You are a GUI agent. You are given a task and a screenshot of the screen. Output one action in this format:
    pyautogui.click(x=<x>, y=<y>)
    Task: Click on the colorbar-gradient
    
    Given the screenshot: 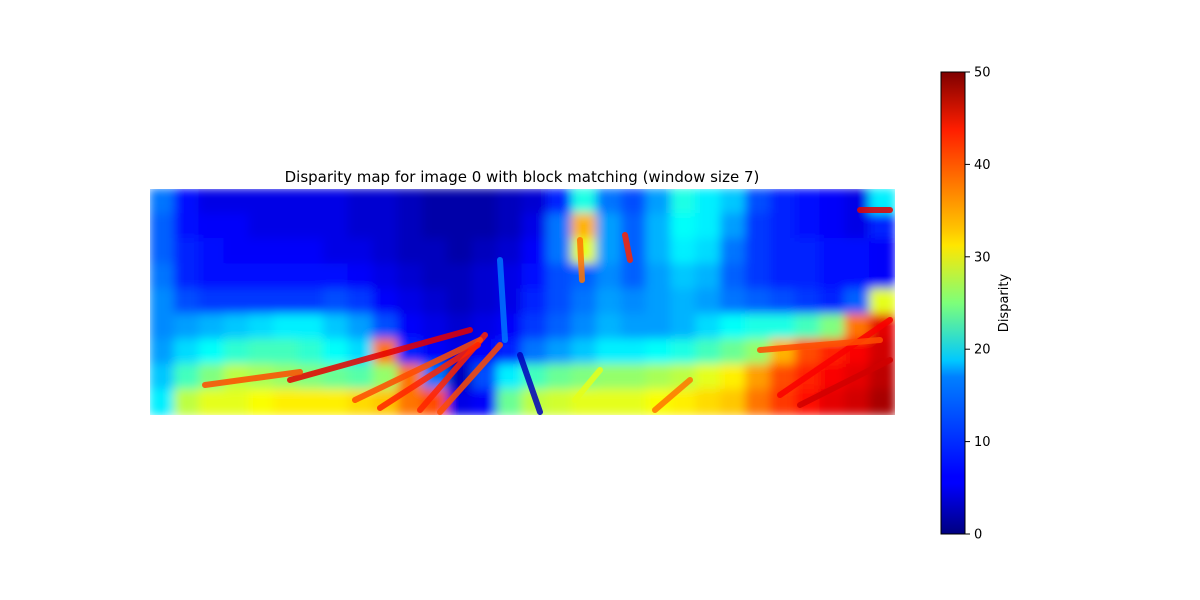 What is the action you would take?
    pyautogui.click(x=953, y=303)
    